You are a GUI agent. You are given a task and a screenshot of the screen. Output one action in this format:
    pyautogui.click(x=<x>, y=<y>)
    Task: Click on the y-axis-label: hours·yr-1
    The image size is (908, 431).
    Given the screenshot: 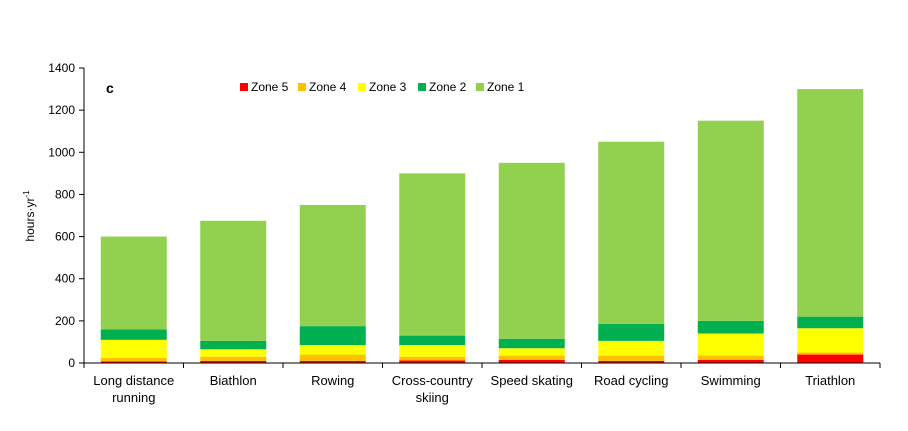 What is the action you would take?
    pyautogui.click(x=29, y=216)
    